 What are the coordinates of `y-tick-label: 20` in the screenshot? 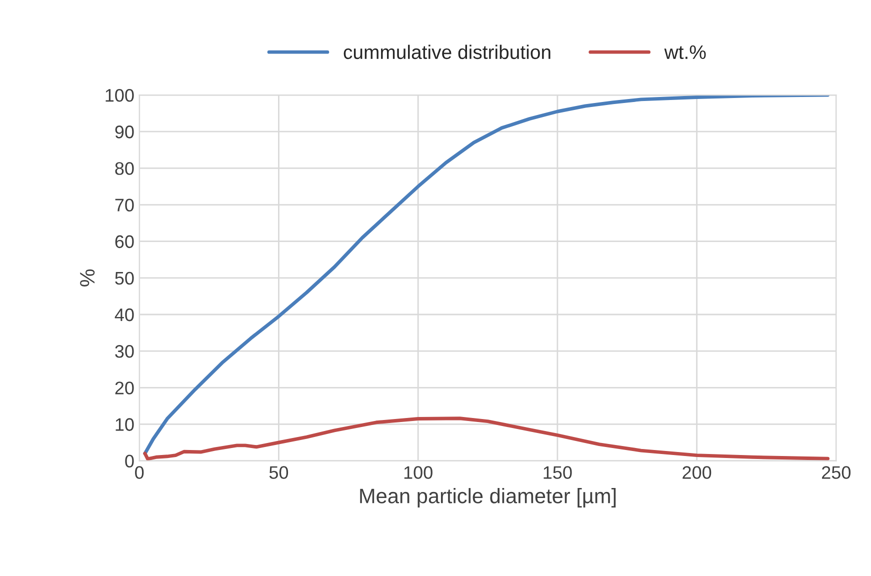 It's located at (124, 388).